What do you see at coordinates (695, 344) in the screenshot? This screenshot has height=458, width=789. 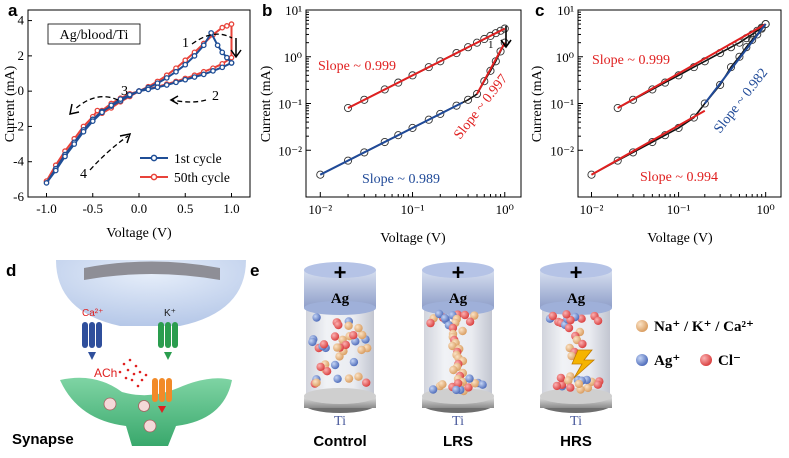 I see `legend-e: Na⁺ / K⁺ / Ca²⁺ Ag⁺ Cl⁻` at bounding box center [695, 344].